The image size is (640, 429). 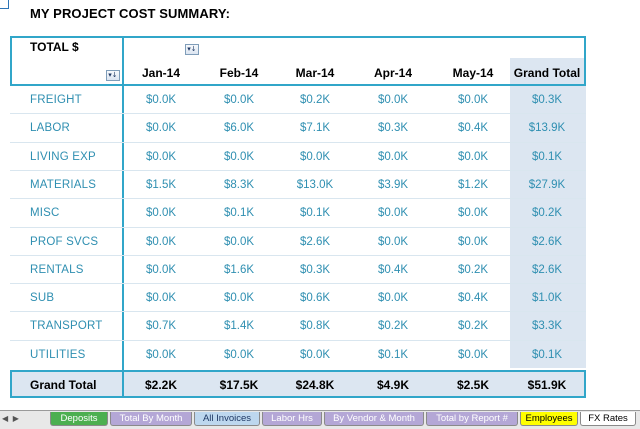 I want to click on row-label: MATERIALS, so click(x=63, y=184).